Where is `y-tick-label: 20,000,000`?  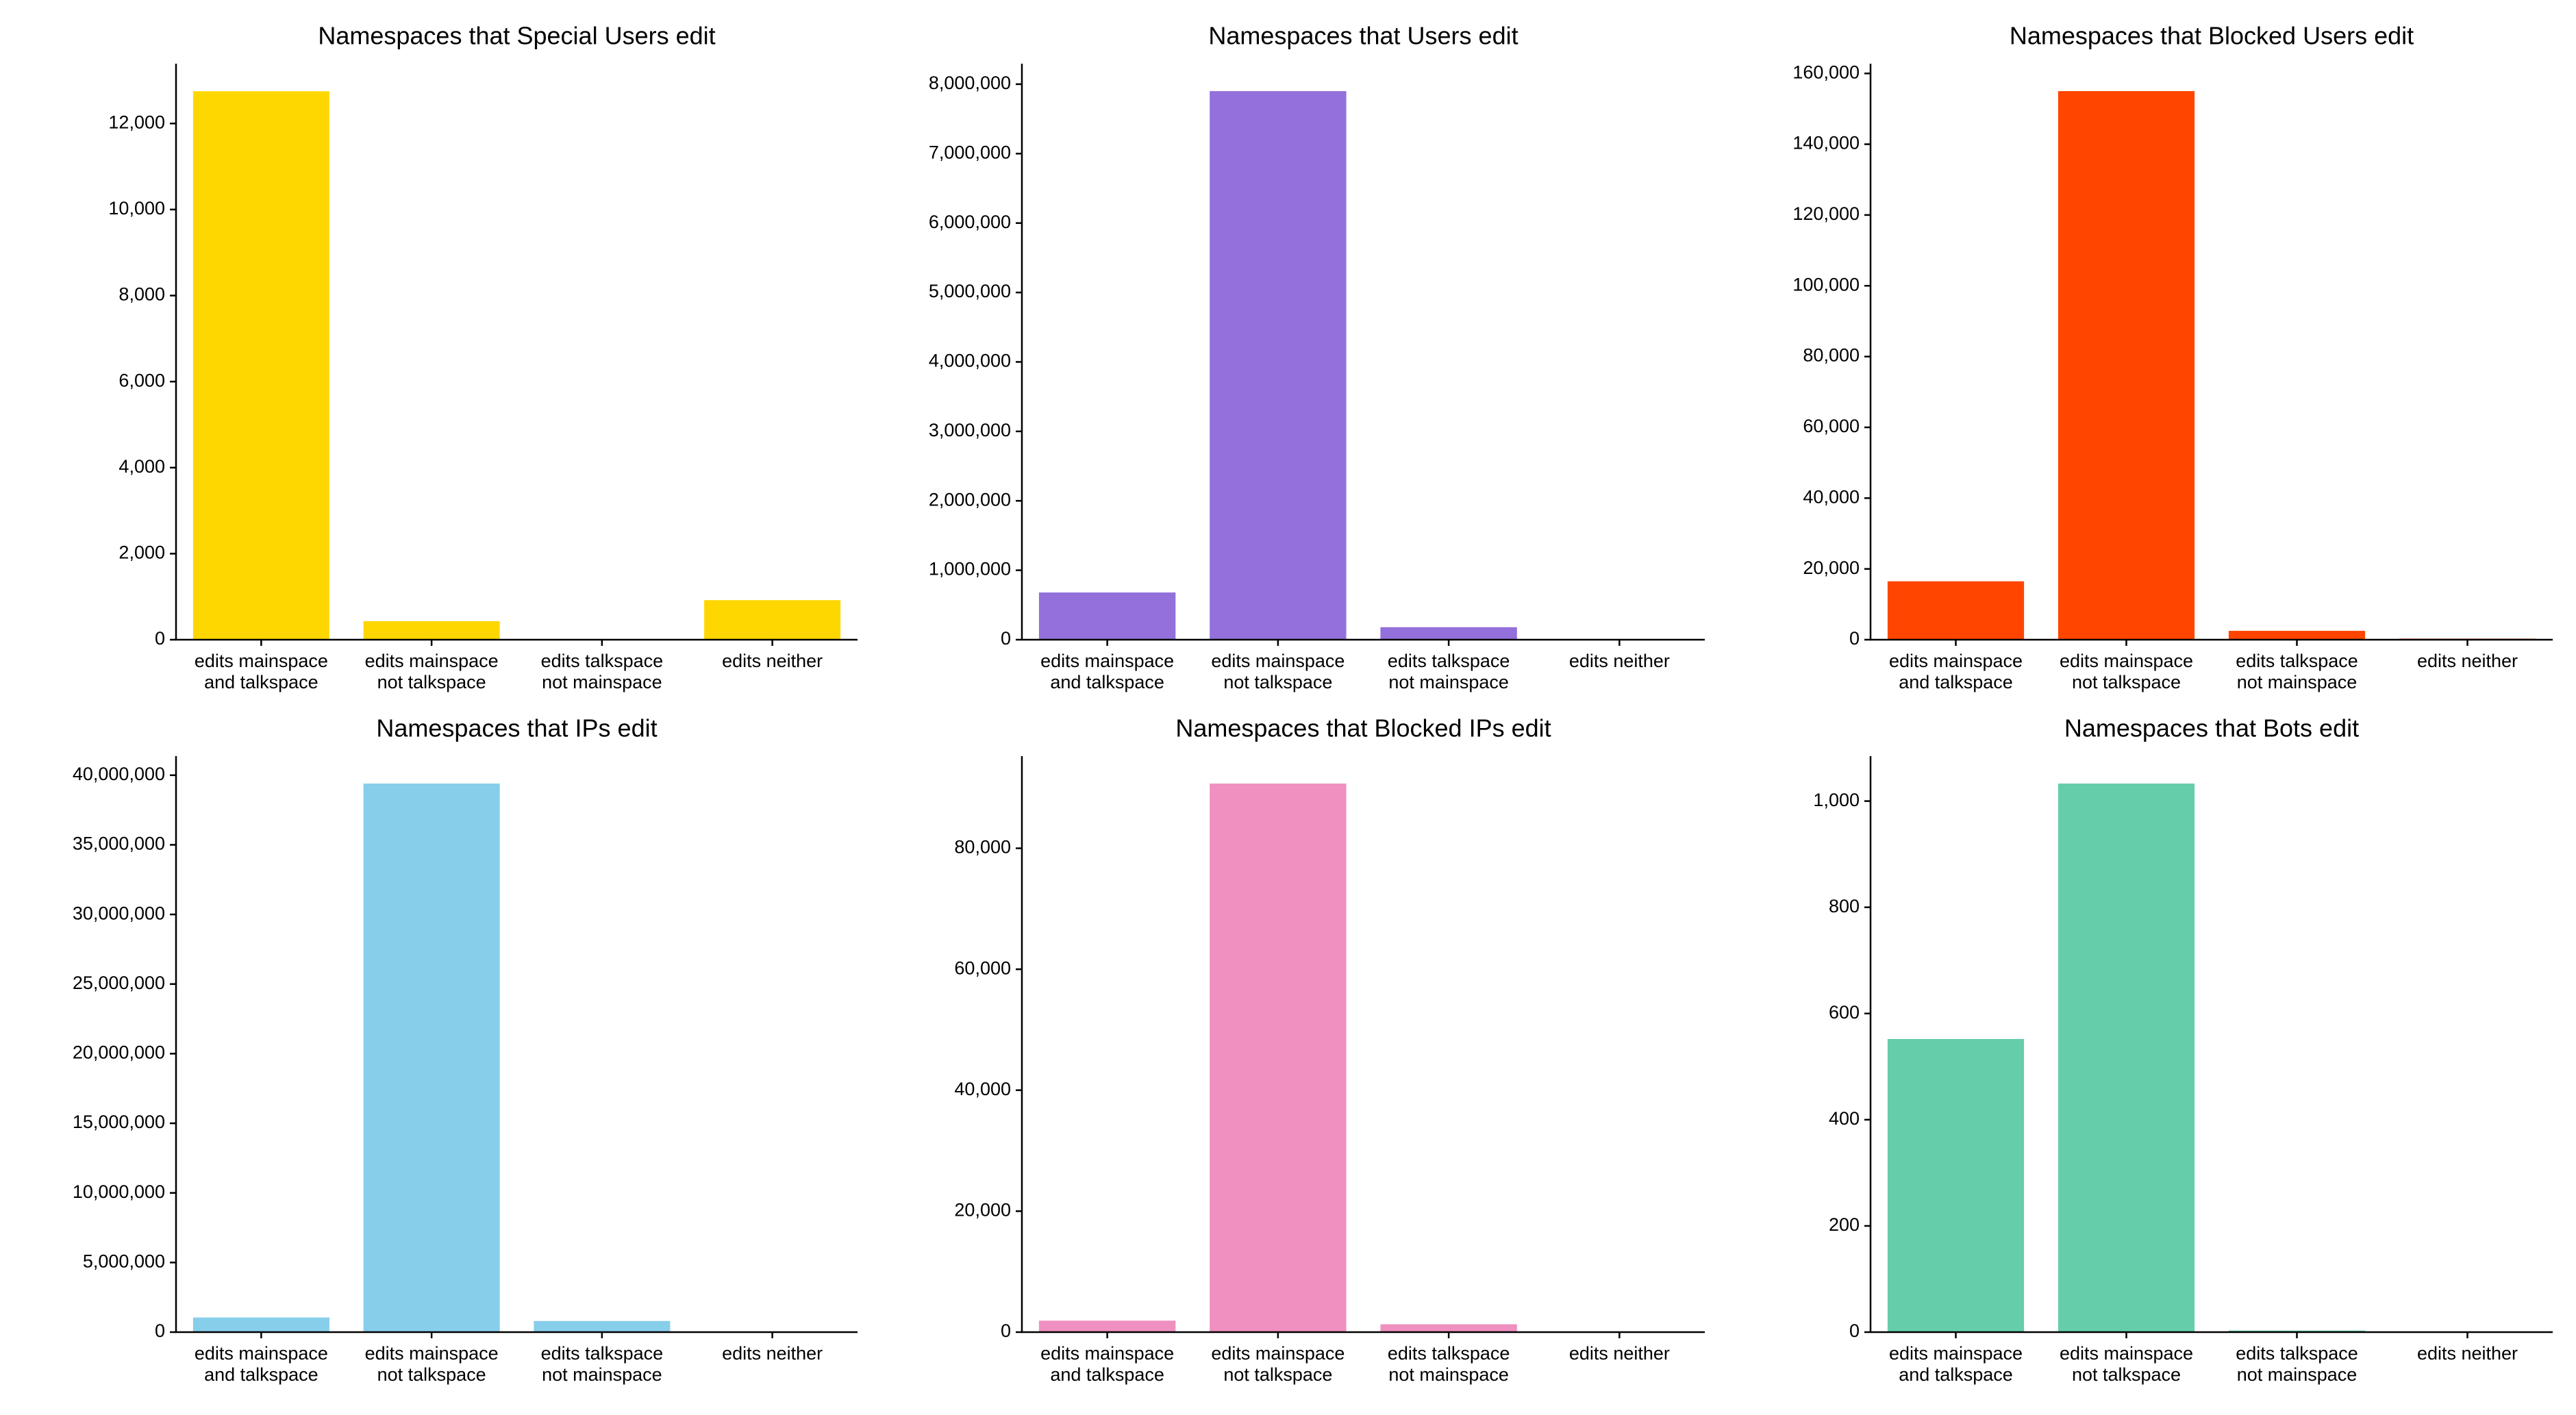
y-tick-label: 20,000,000 is located at coordinates (119, 1052).